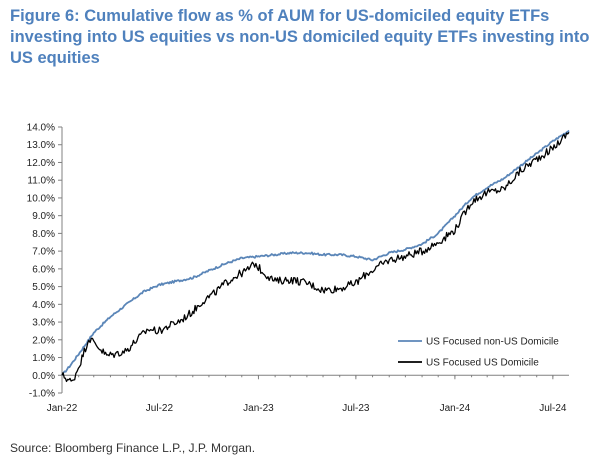 The image size is (601, 461). What do you see at coordinates (43, 269) in the screenshot?
I see `y-tick-label: 6.0%` at bounding box center [43, 269].